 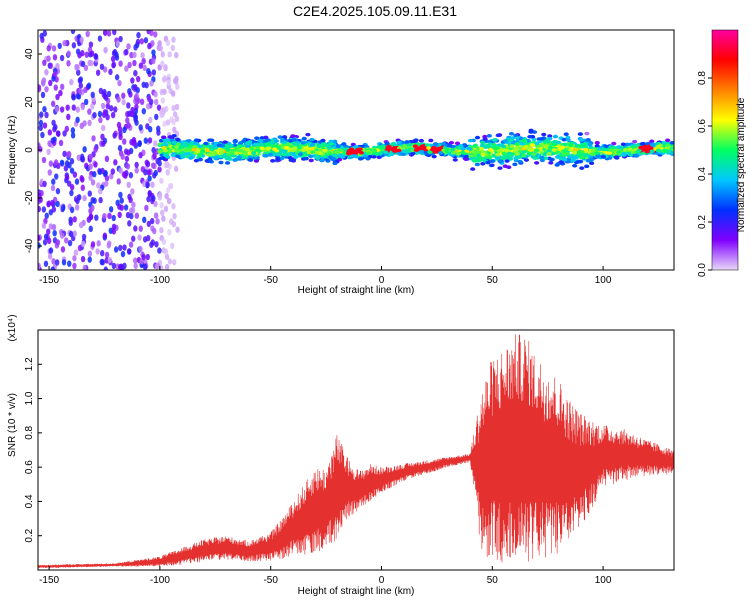 I want to click on spectrogram-y-ticks: -40 -20 0 20 40, so click(x=33, y=150).